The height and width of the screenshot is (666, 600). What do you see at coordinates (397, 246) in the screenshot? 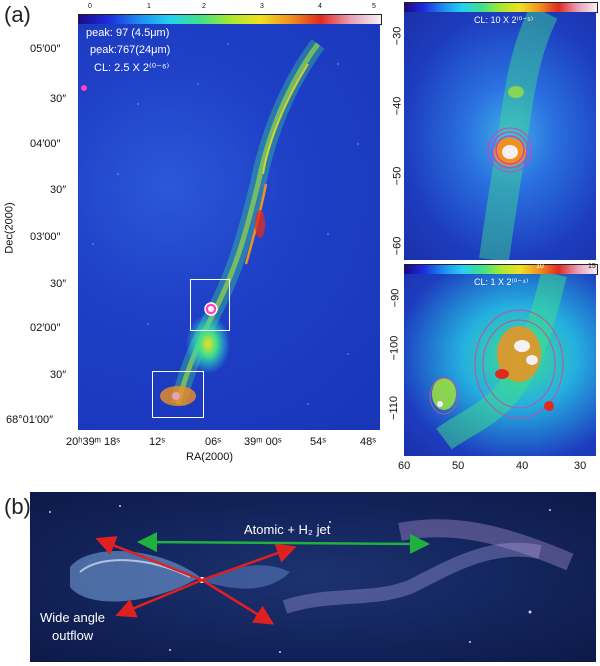
I see `y-tick: −60` at bounding box center [397, 246].